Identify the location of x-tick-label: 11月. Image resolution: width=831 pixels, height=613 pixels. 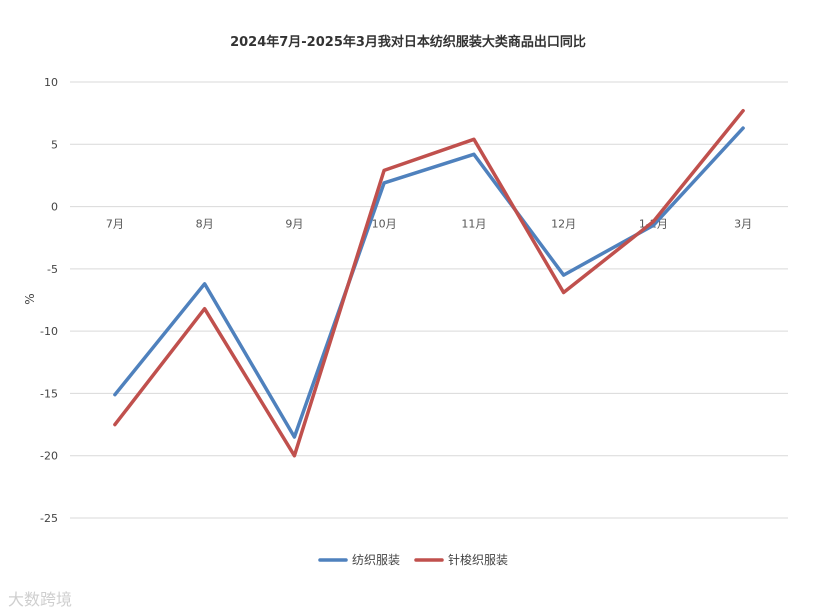
(473, 224).